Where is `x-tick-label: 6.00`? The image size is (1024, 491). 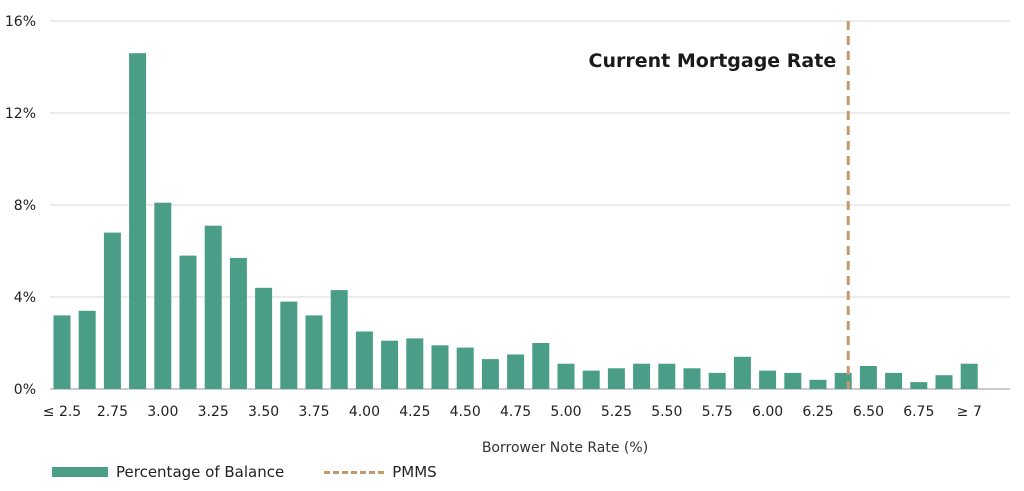 x-tick-label: 6.00 is located at coordinates (767, 412).